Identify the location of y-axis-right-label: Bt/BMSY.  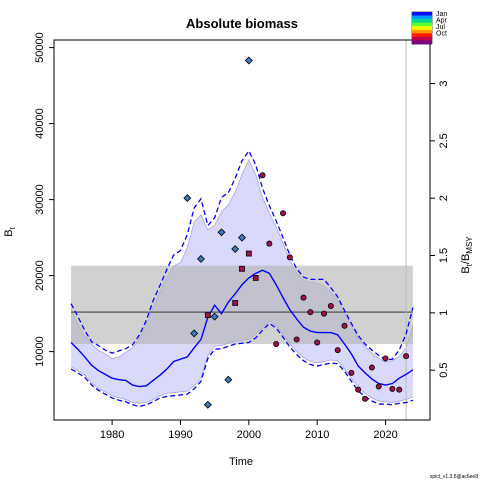
(467, 255).